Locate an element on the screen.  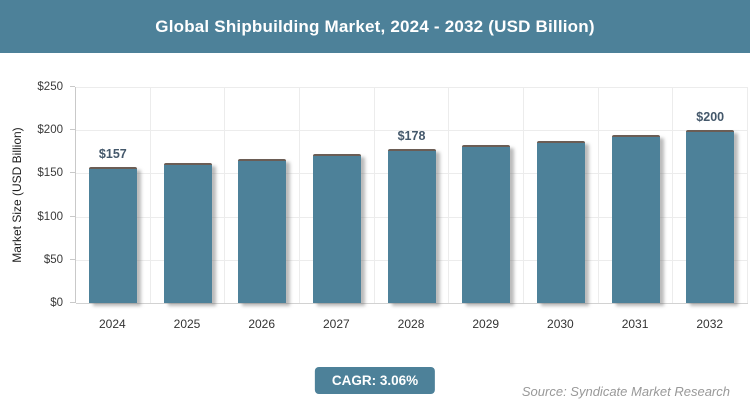
cagr-badge: CAGR: 3.06% is located at coordinates (375, 380).